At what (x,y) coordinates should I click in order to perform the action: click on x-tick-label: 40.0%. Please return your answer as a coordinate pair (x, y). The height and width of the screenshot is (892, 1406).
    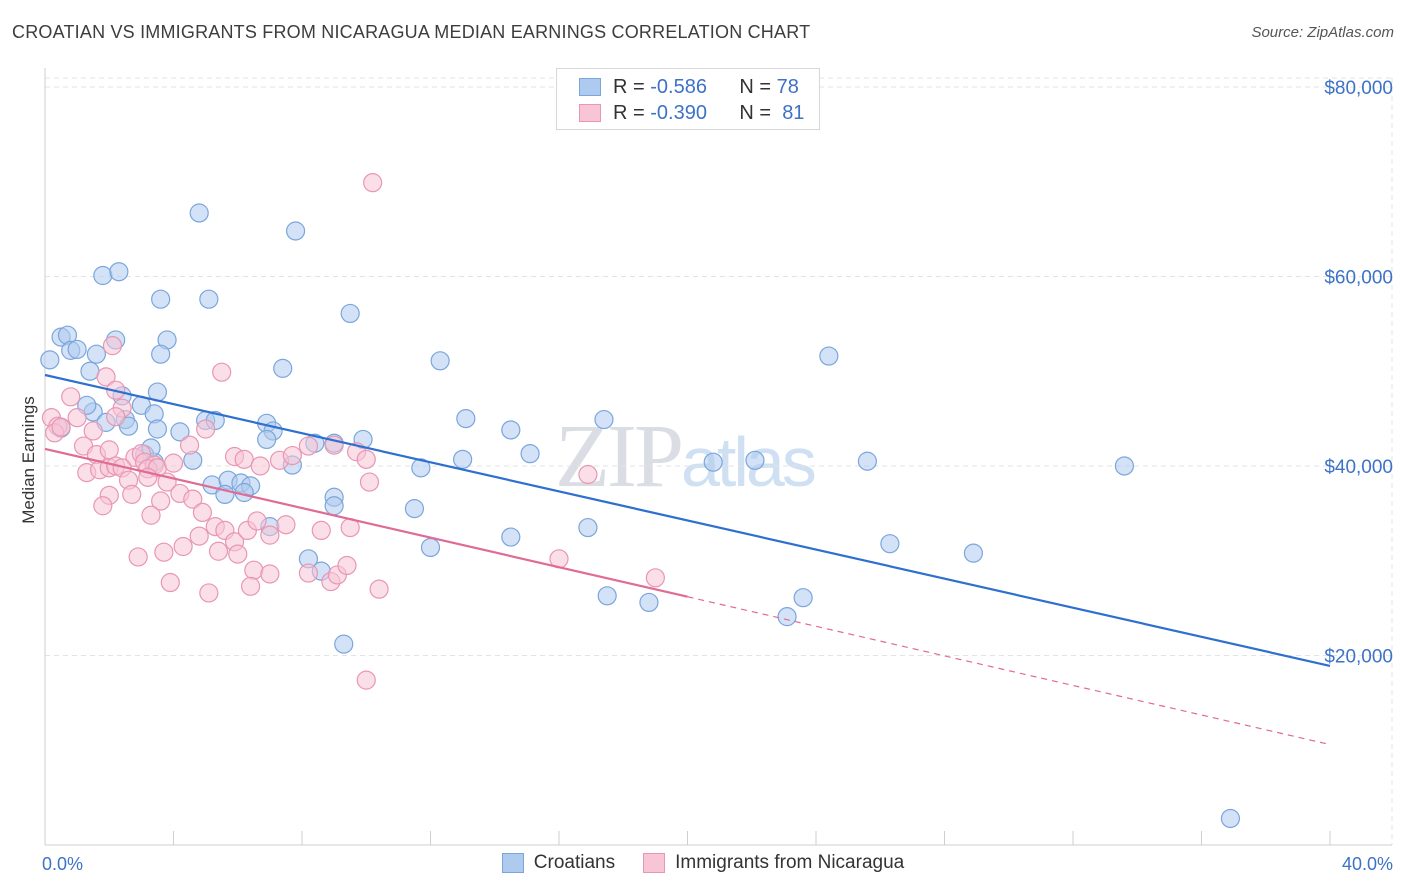
    Looking at the image, I should click on (1367, 864).